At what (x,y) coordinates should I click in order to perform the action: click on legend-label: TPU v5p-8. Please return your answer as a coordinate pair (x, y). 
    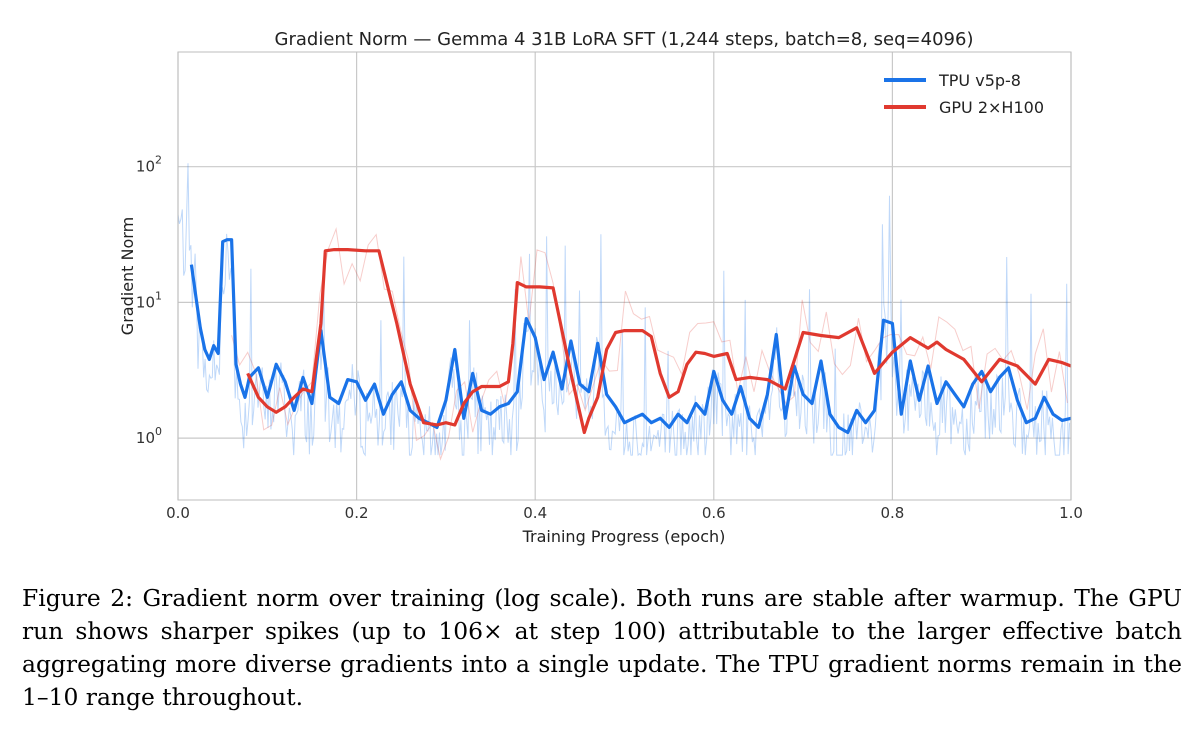
    Looking at the image, I should click on (979, 80).